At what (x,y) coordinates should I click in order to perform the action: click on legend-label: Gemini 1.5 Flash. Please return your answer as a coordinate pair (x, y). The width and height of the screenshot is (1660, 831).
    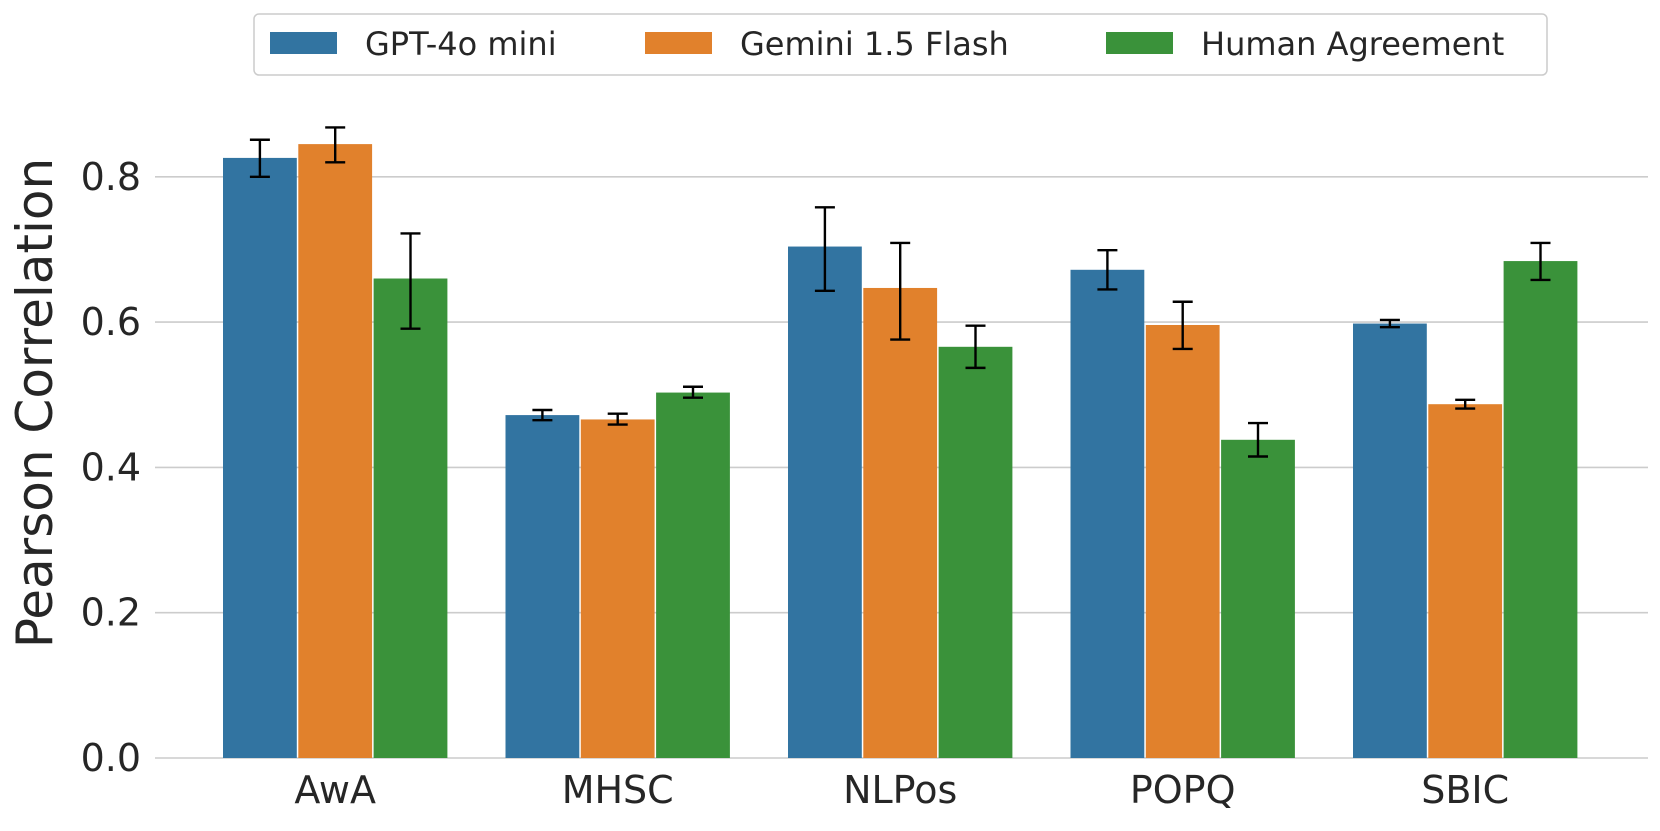
    Looking at the image, I should click on (874, 44).